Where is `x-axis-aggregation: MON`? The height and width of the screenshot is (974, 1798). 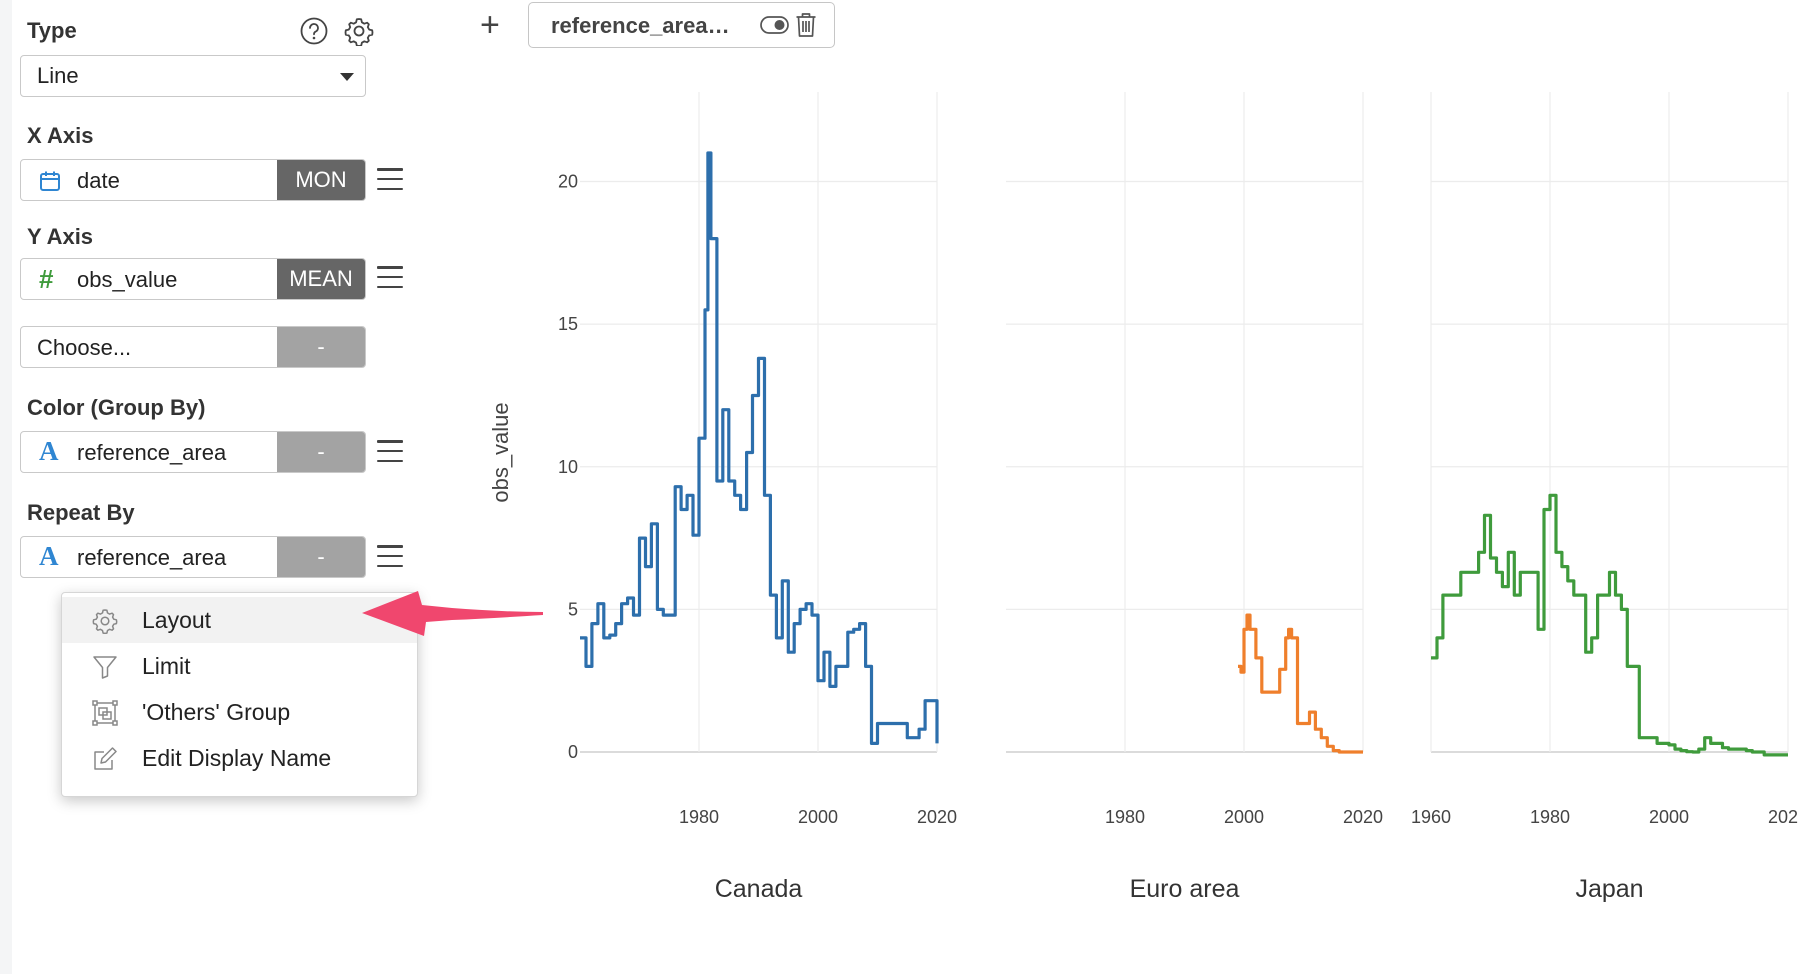
x-axis-aggregation: MON is located at coordinates (321, 180).